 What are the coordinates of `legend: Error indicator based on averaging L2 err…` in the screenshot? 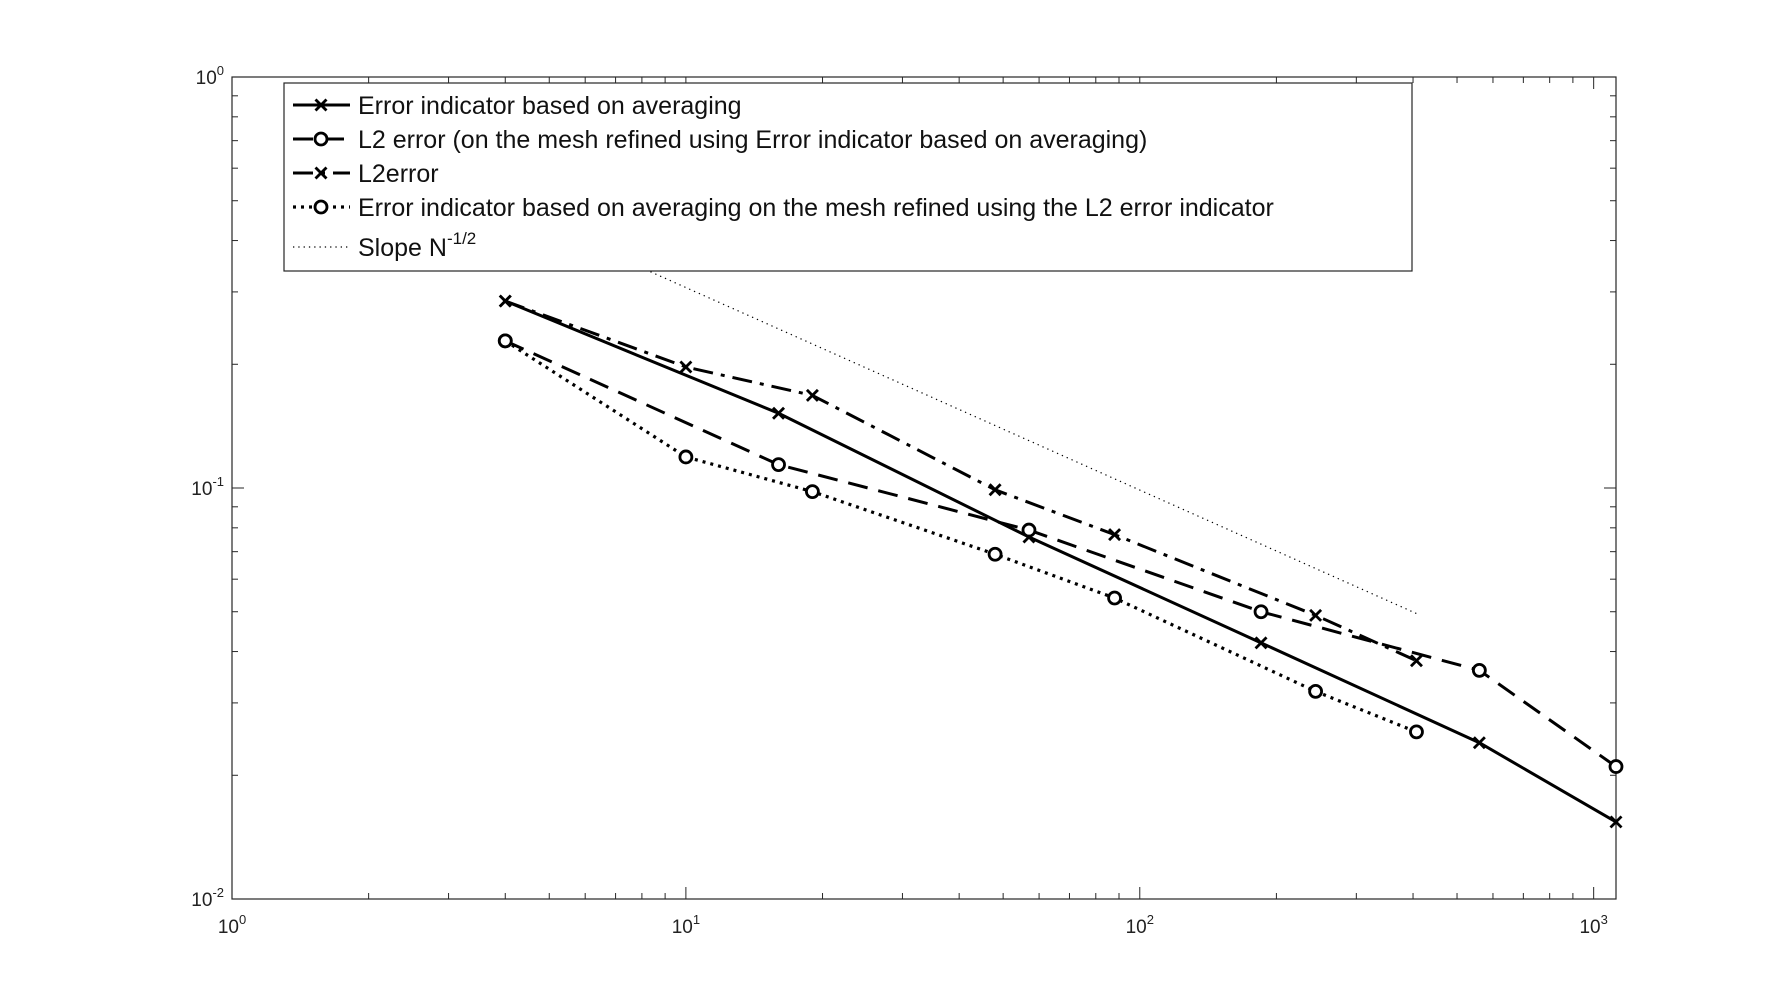 It's located at (848, 177).